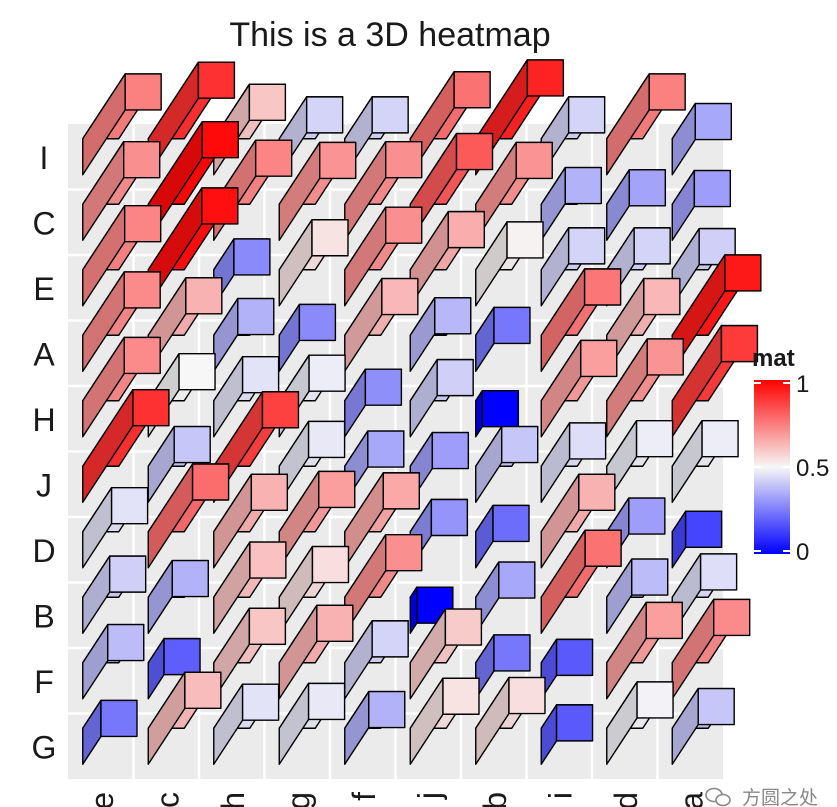 This screenshot has width=837, height=807. What do you see at coordinates (802, 552) in the screenshot?
I see `legend-tick-label: 0` at bounding box center [802, 552].